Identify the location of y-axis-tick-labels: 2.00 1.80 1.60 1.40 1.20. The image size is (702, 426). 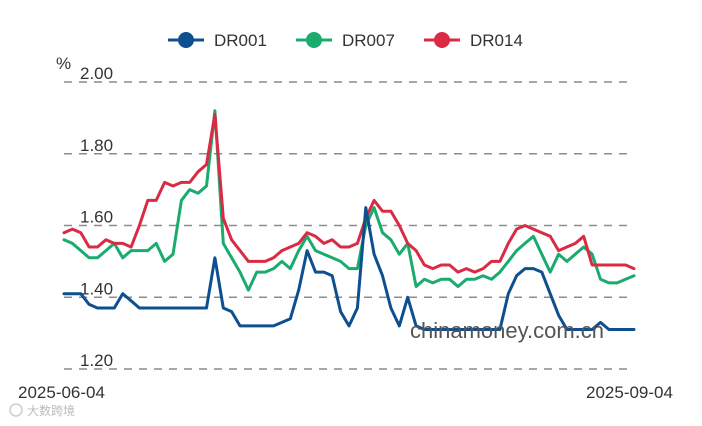
(96, 217).